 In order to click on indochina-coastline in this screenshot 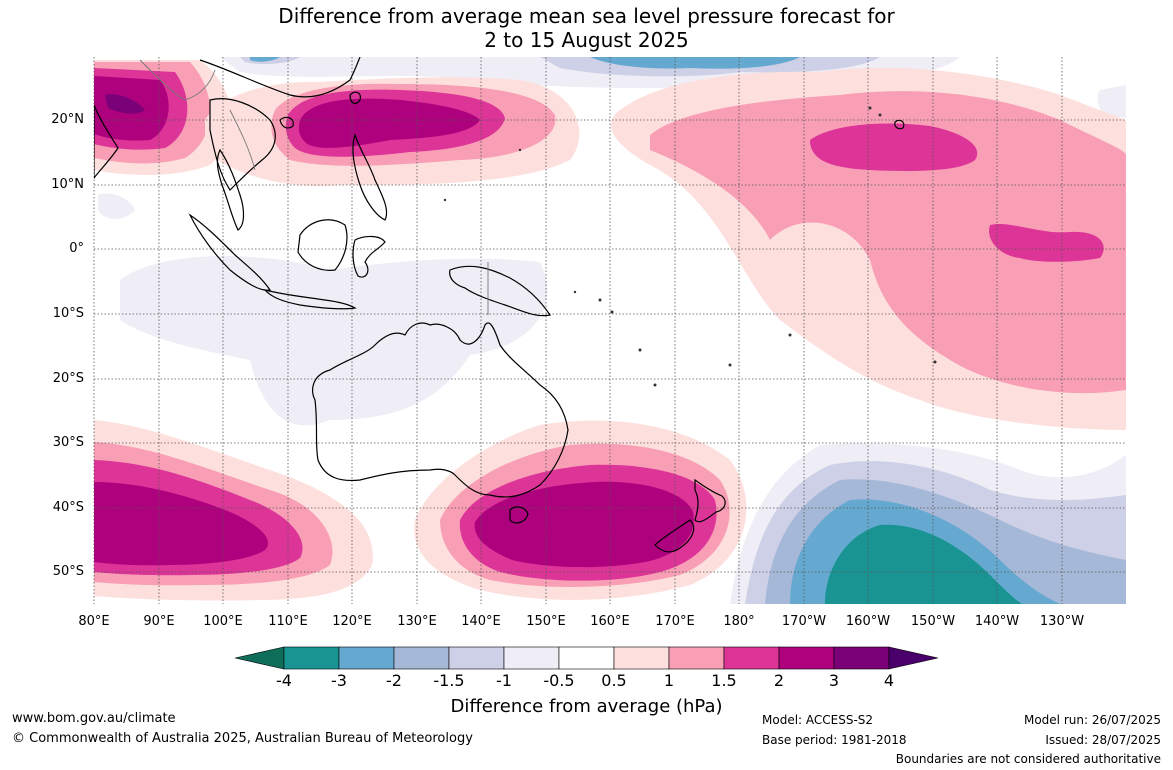, I will do `click(242, 144)`.